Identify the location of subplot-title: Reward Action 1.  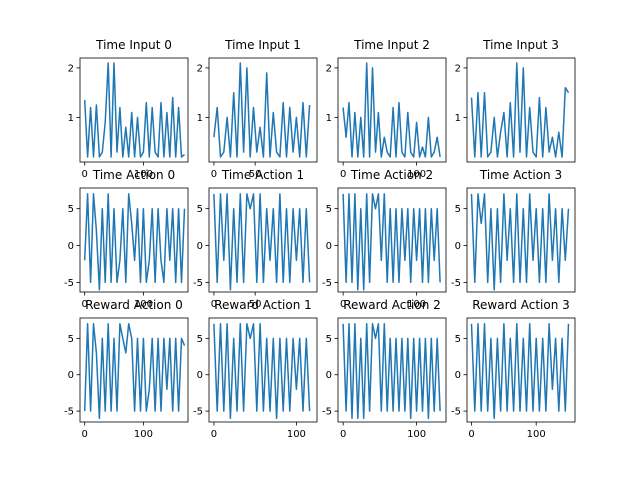
(263, 305).